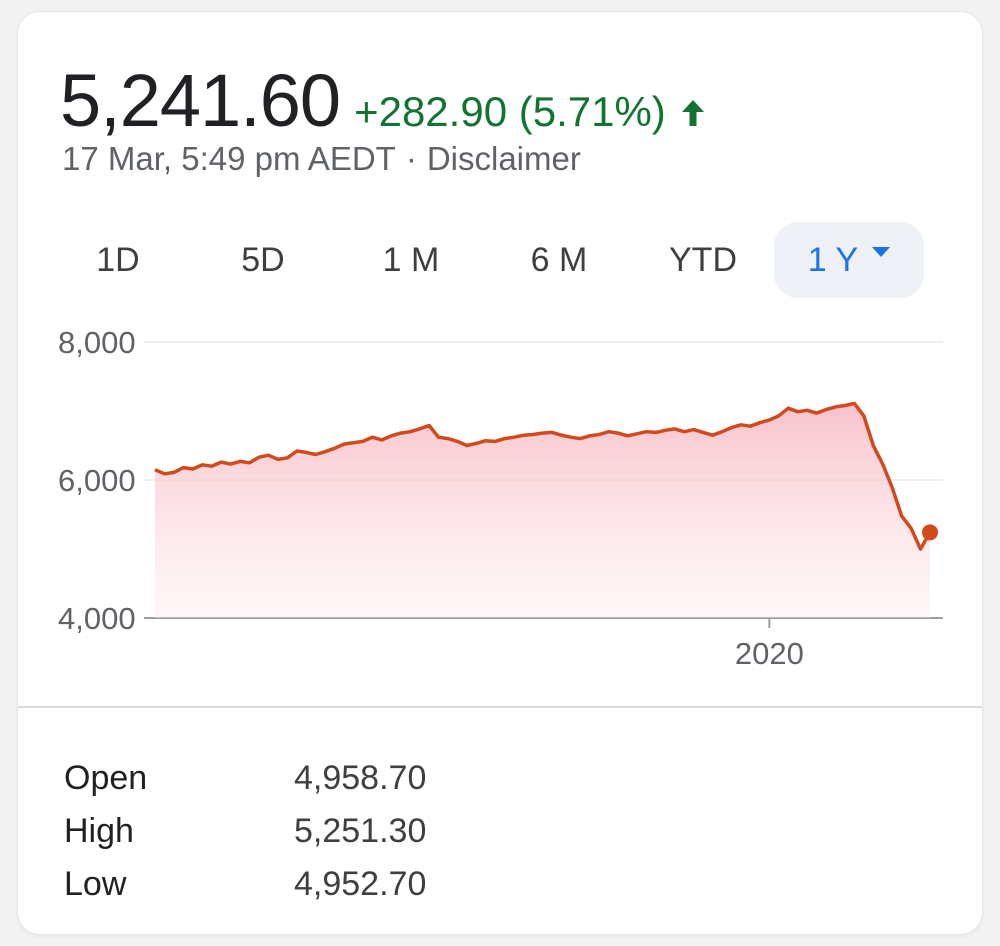  I want to click on range-tabs: 1D 5D 1 M 6 M YTD 1 Y, so click(488, 260).